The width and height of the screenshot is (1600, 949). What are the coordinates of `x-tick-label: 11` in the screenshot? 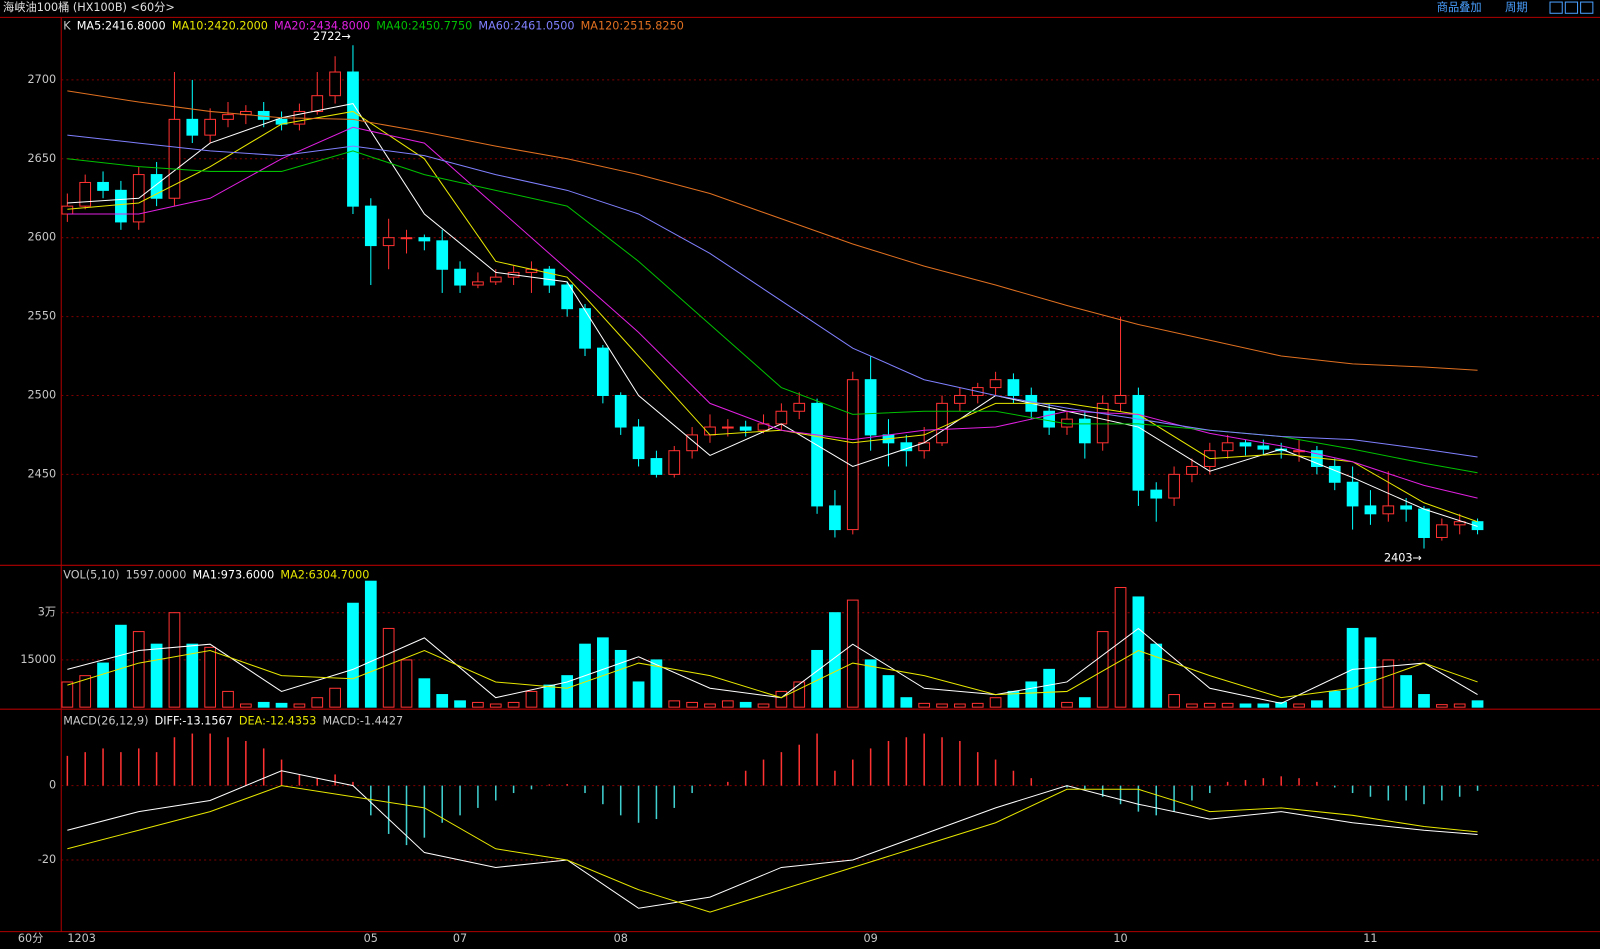 It's located at (1370, 938).